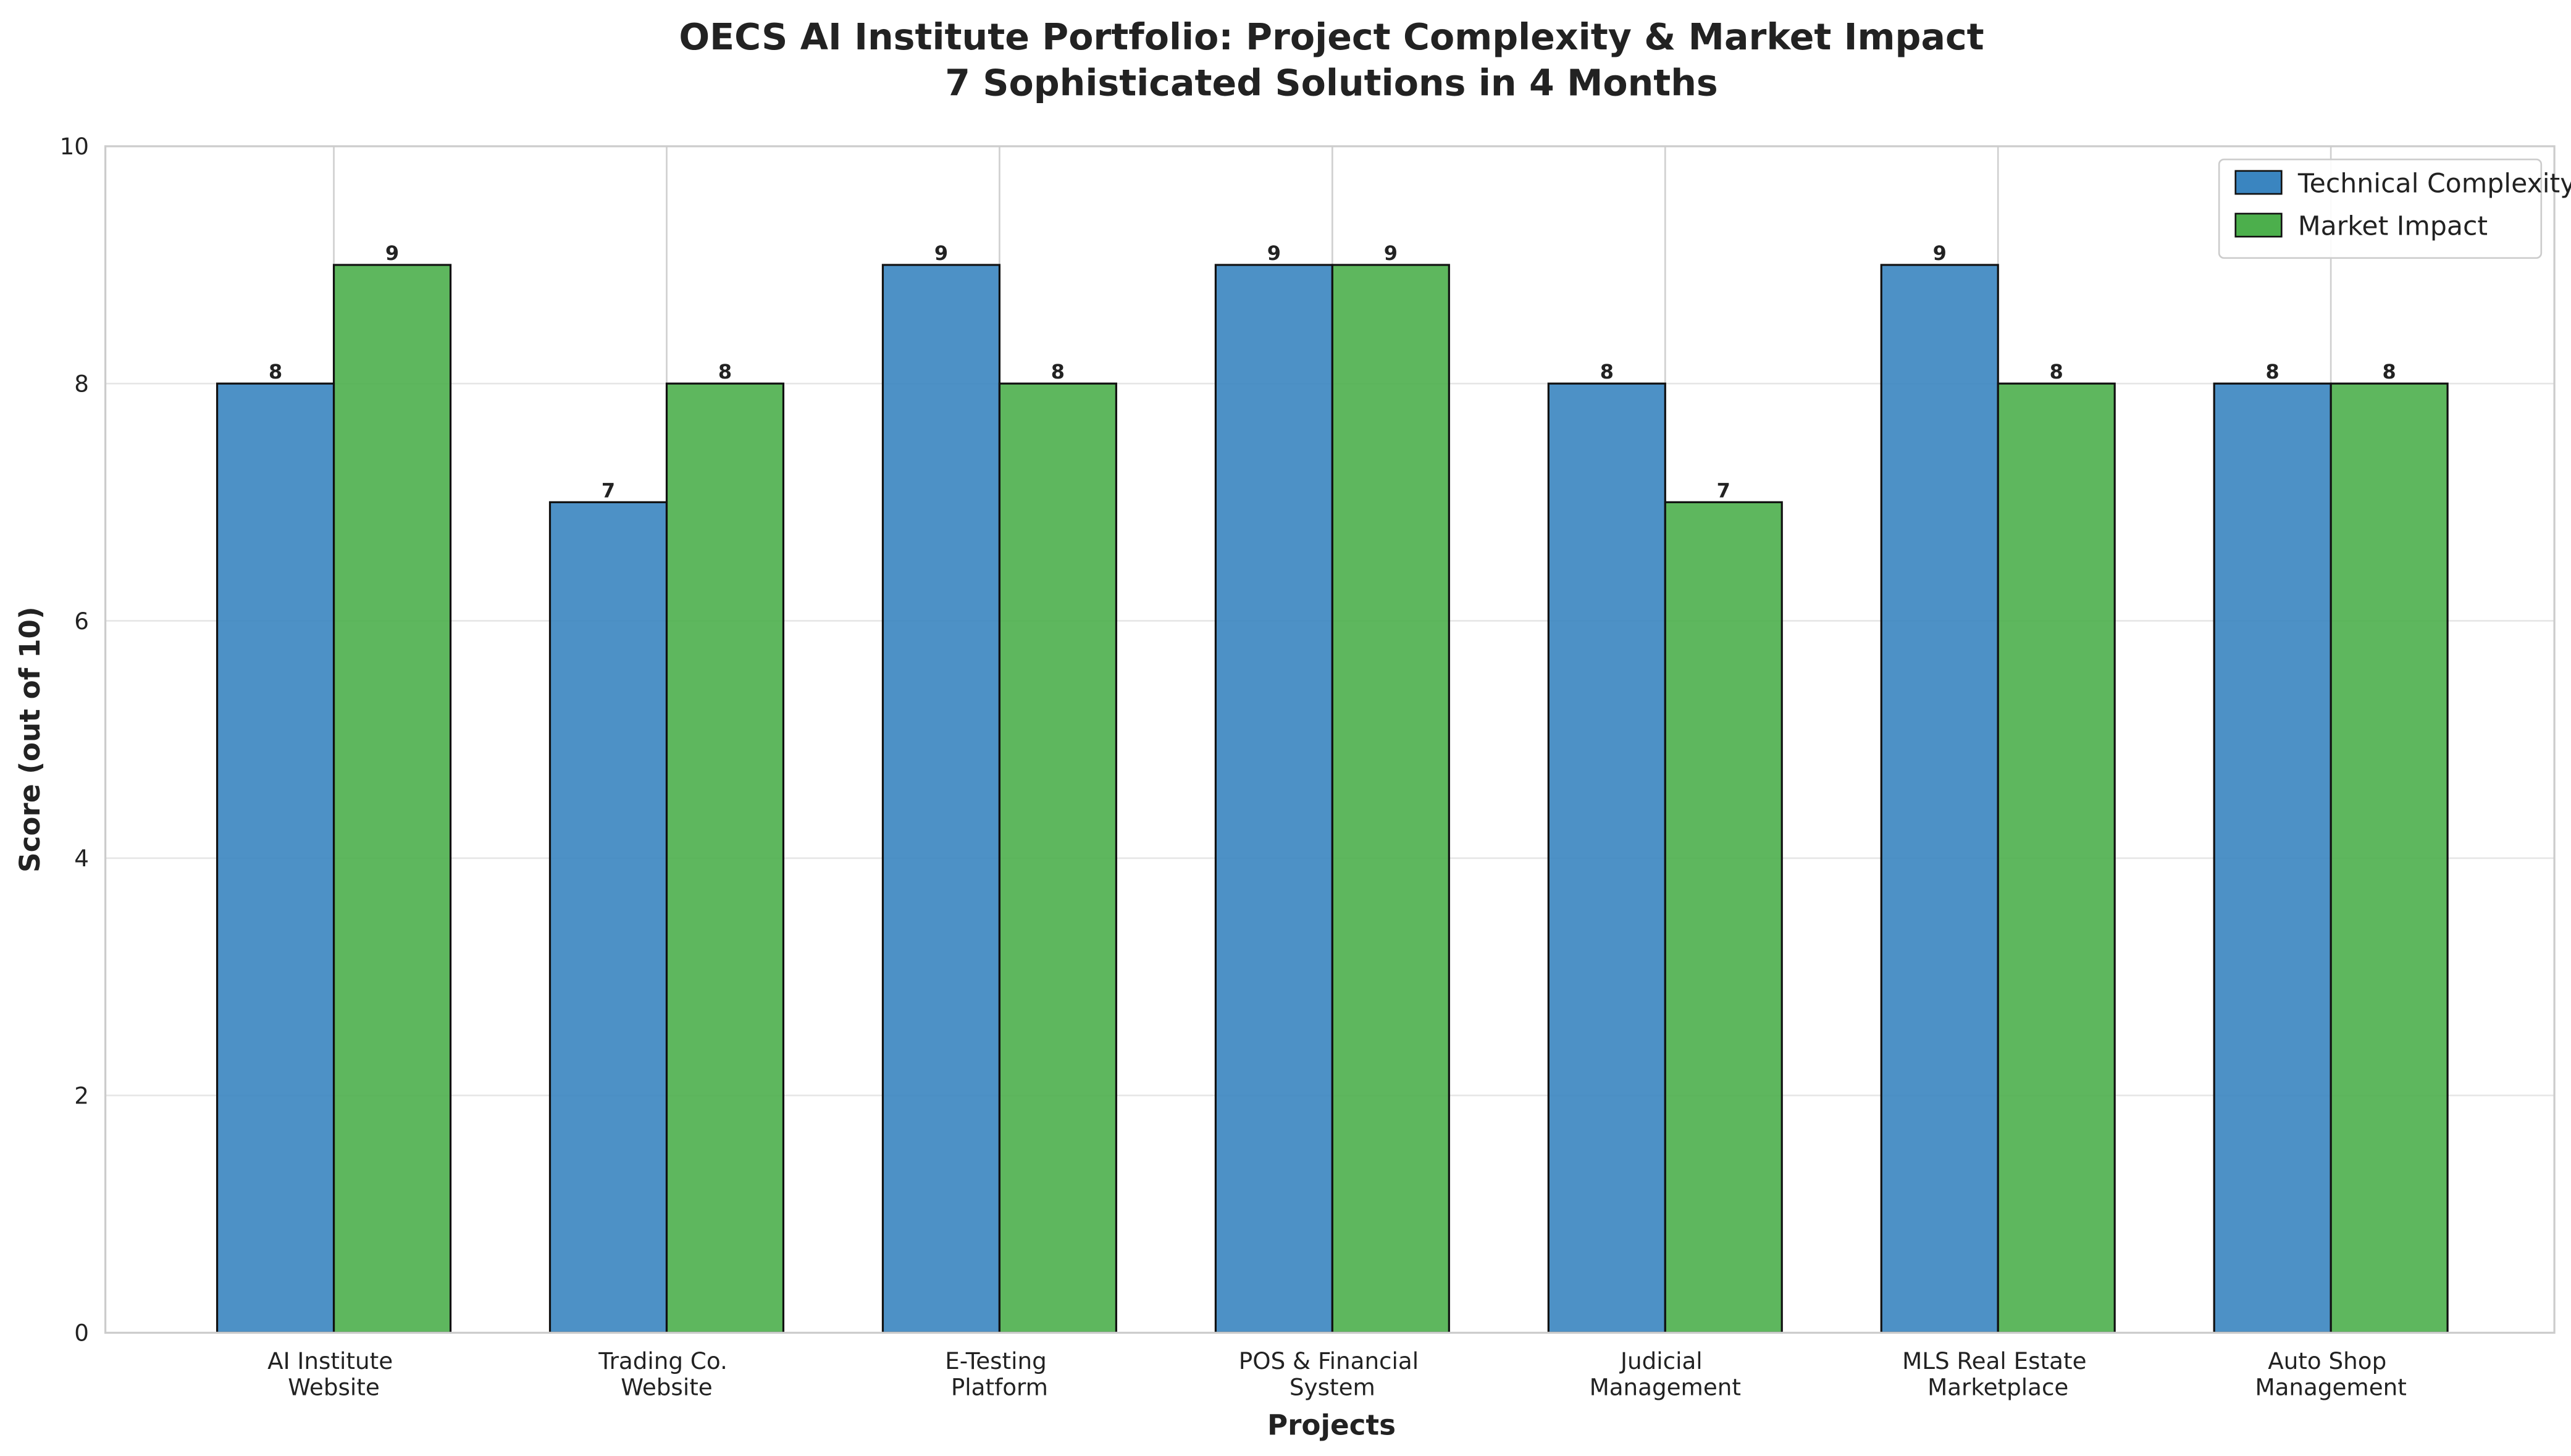 The image size is (2571, 1456). What do you see at coordinates (999, 1374) in the screenshot?
I see `x-tick-label: E-Testing Platform` at bounding box center [999, 1374].